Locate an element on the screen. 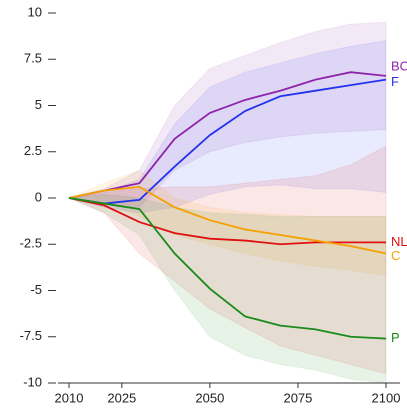 This screenshot has width=407, height=411. y-tick-label: 5 is located at coordinates (38, 104).